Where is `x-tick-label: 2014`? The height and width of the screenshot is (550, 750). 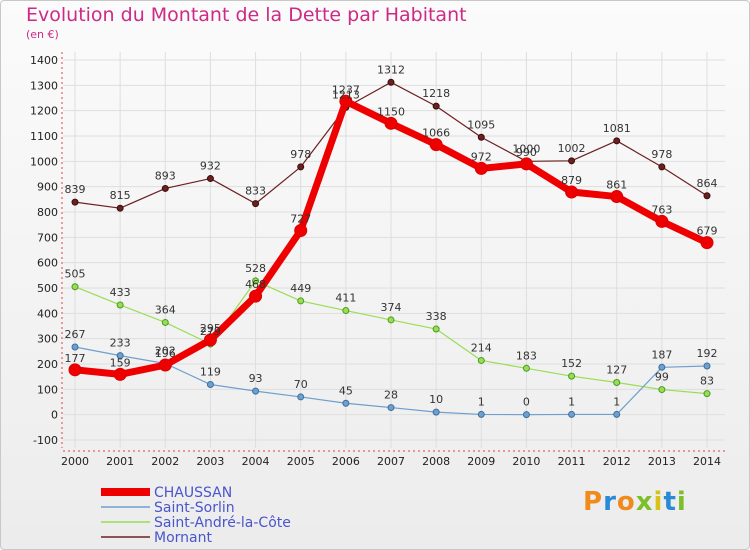
x-tick-label: 2014 is located at coordinates (707, 461).